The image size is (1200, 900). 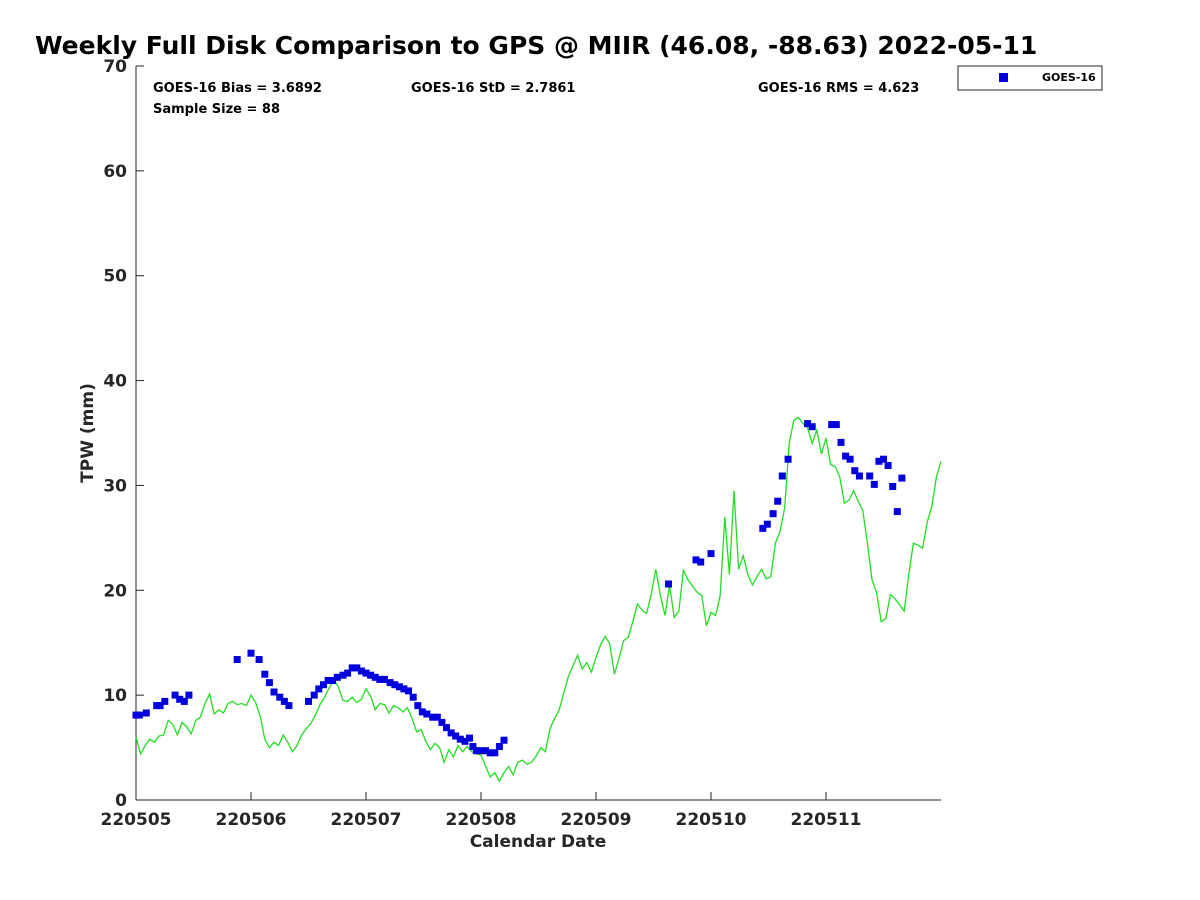 I want to click on x-tick-label: 220506, so click(x=251, y=820).